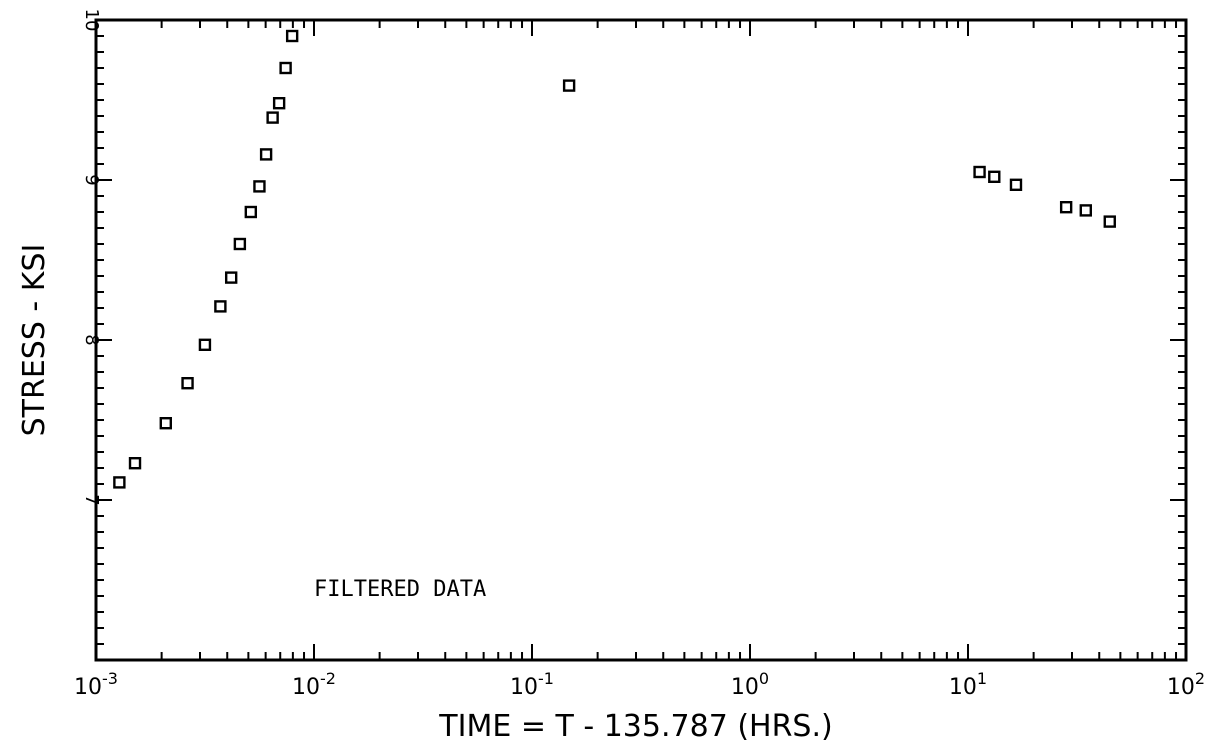 The width and height of the screenshot is (1228, 750). Describe the element at coordinates (1200, 678) in the screenshot. I see `x-tick-label-exponent: 2` at that location.